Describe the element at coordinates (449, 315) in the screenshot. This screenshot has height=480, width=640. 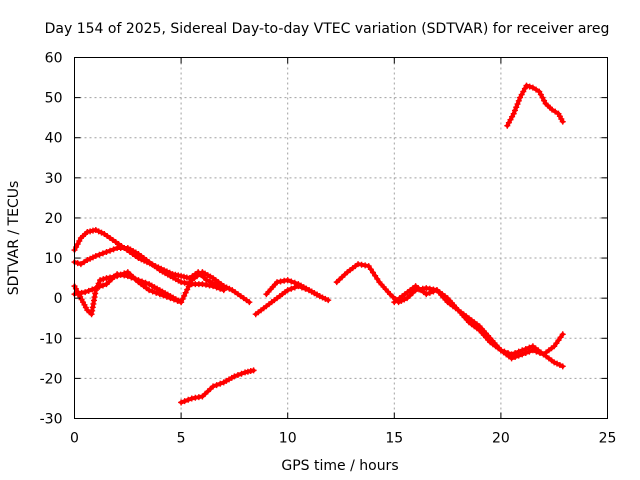
I see `series-track-h` at that location.